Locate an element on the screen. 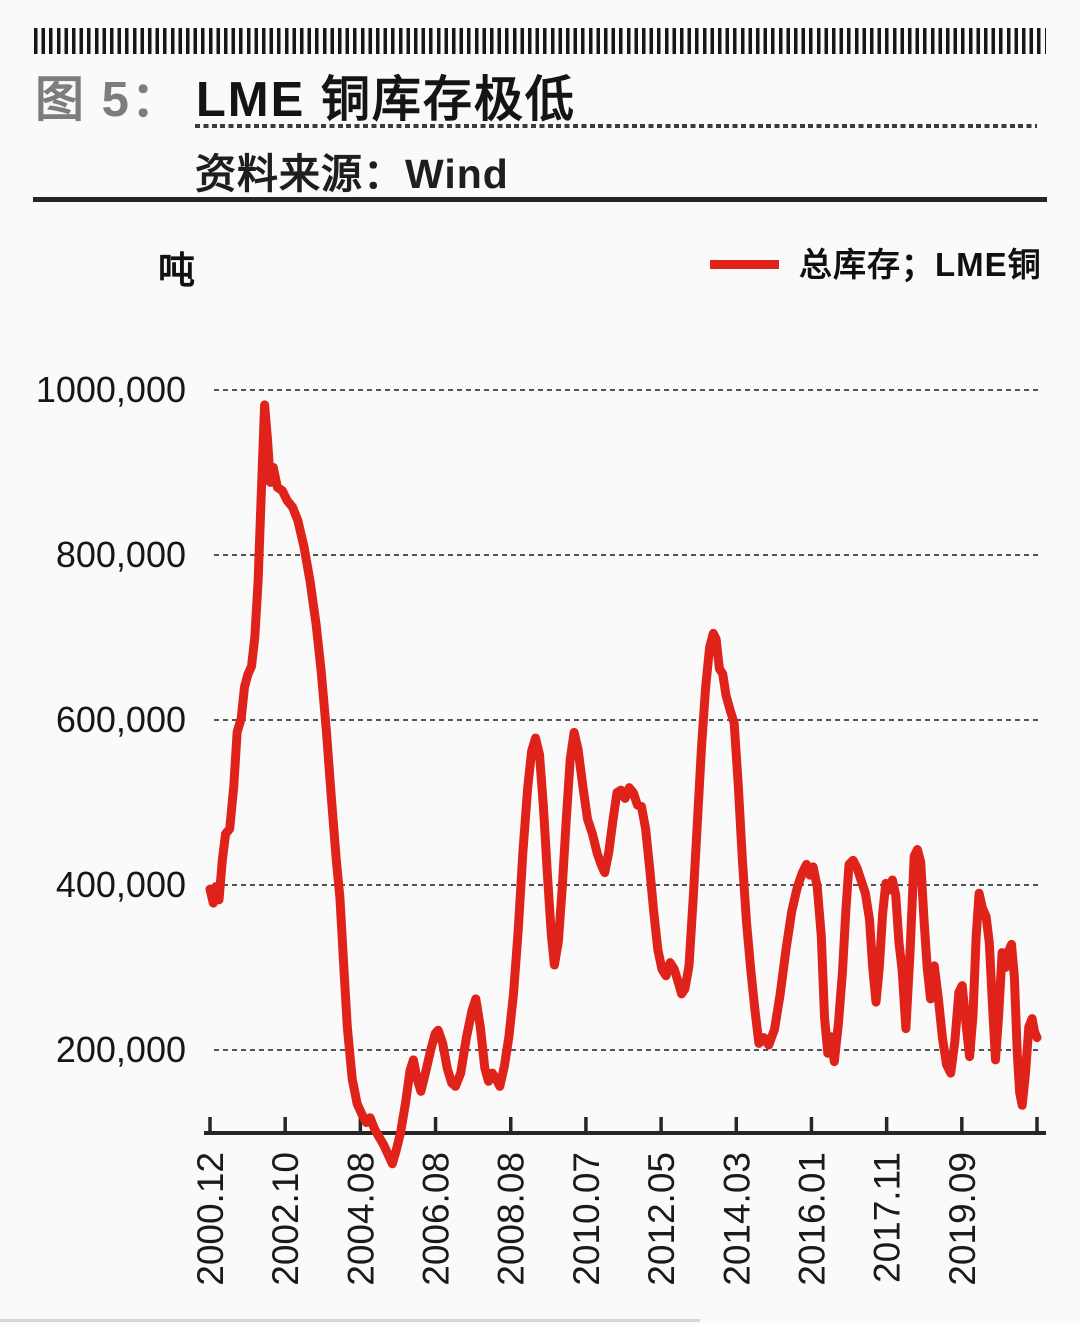 This screenshot has height=1324, width=1080. x-tick-label: 2016.01 is located at coordinates (811, 1219).